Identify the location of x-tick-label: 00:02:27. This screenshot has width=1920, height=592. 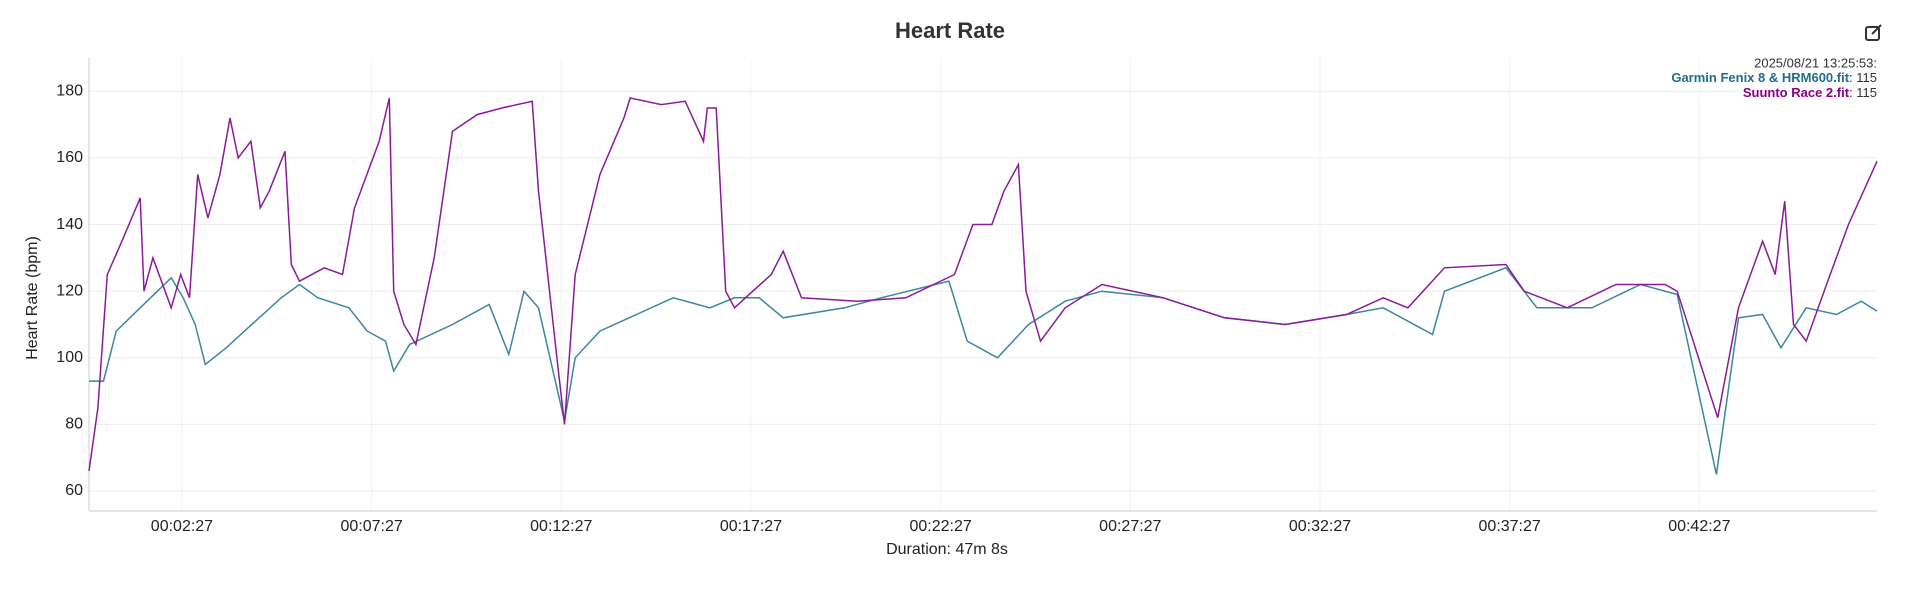
(182, 526).